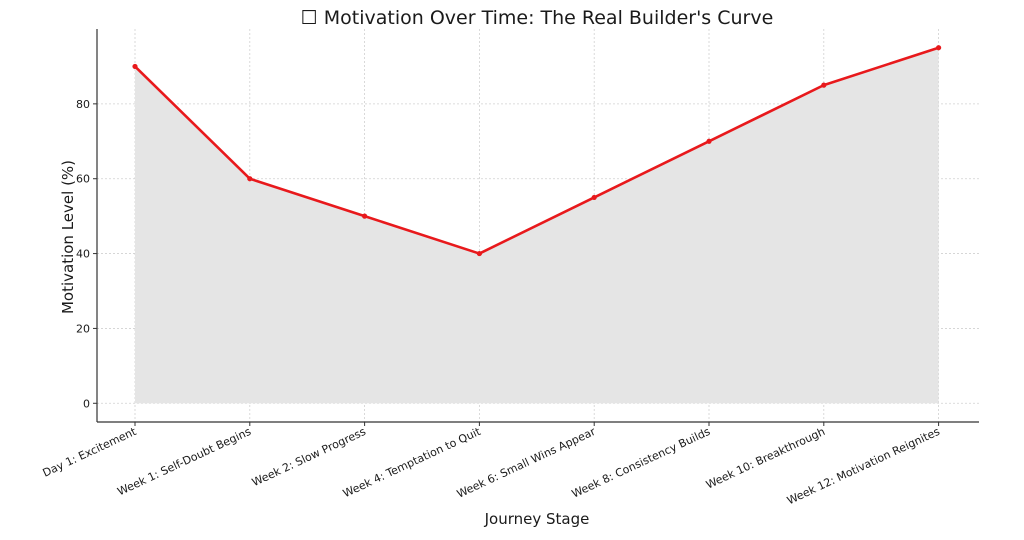  Describe the element at coordinates (86, 403) in the screenshot. I see `y-tick-label: 0` at that location.